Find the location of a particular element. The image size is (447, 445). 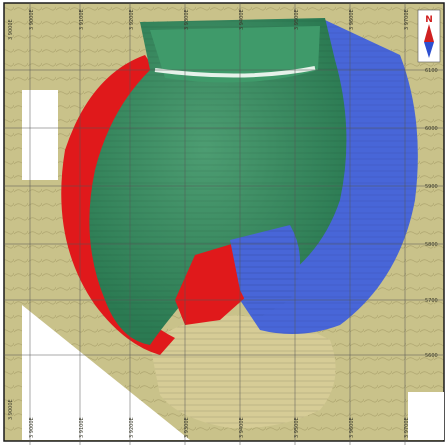

grid-label-top: 3 9200E is located at coordinates (132, 19).